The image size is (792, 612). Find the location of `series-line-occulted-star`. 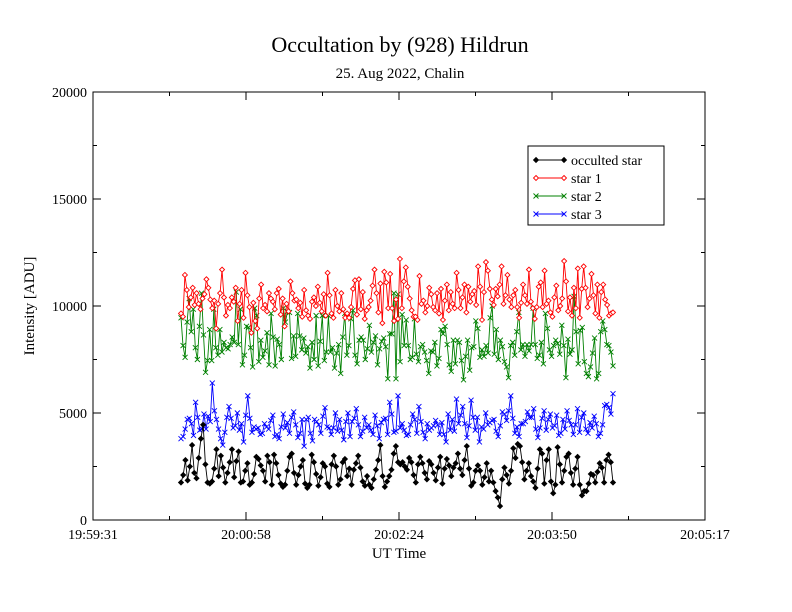

series-line-occulted-star is located at coordinates (397, 465).